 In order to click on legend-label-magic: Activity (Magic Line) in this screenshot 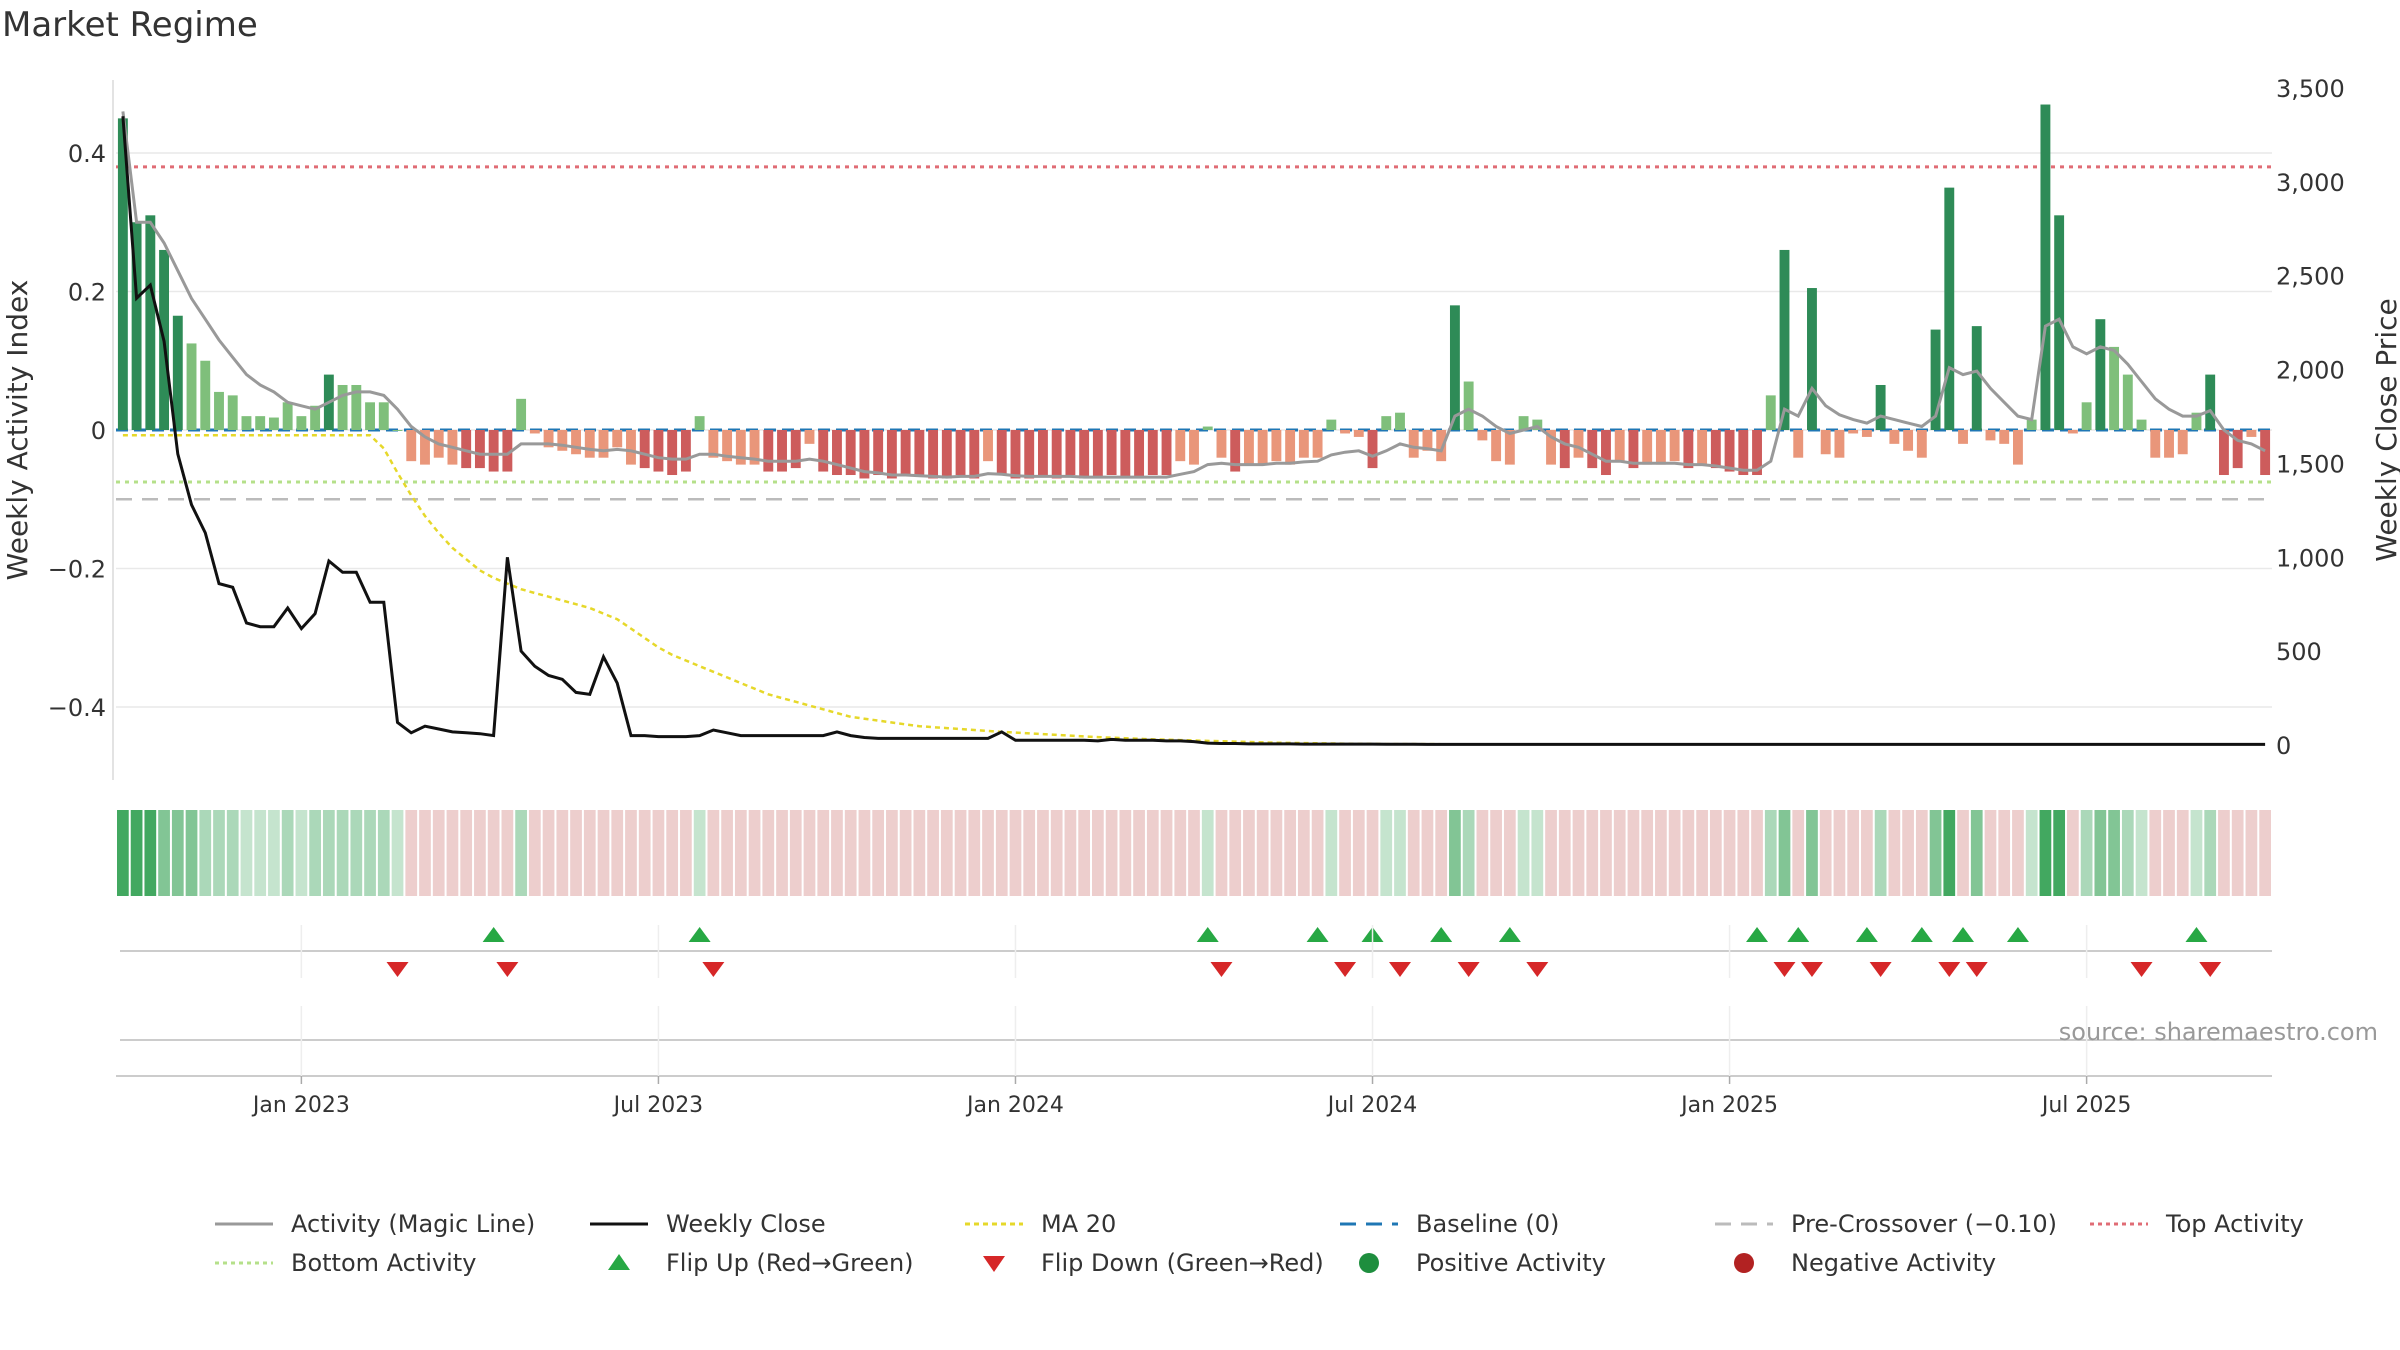, I will do `click(413, 1224)`.